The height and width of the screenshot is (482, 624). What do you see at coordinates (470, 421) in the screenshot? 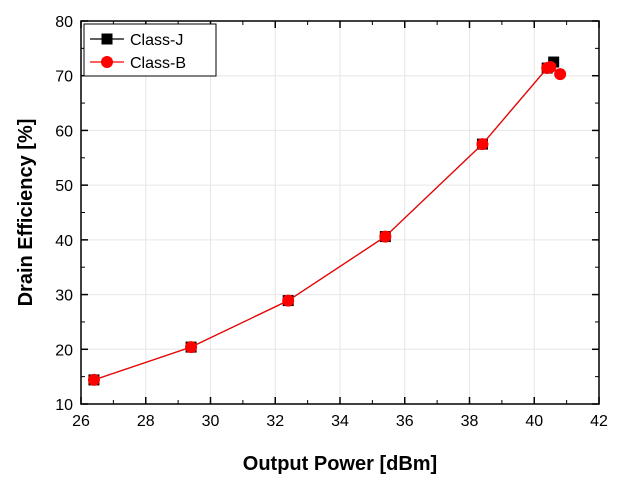
I see `x-tick-label: 38` at bounding box center [470, 421].